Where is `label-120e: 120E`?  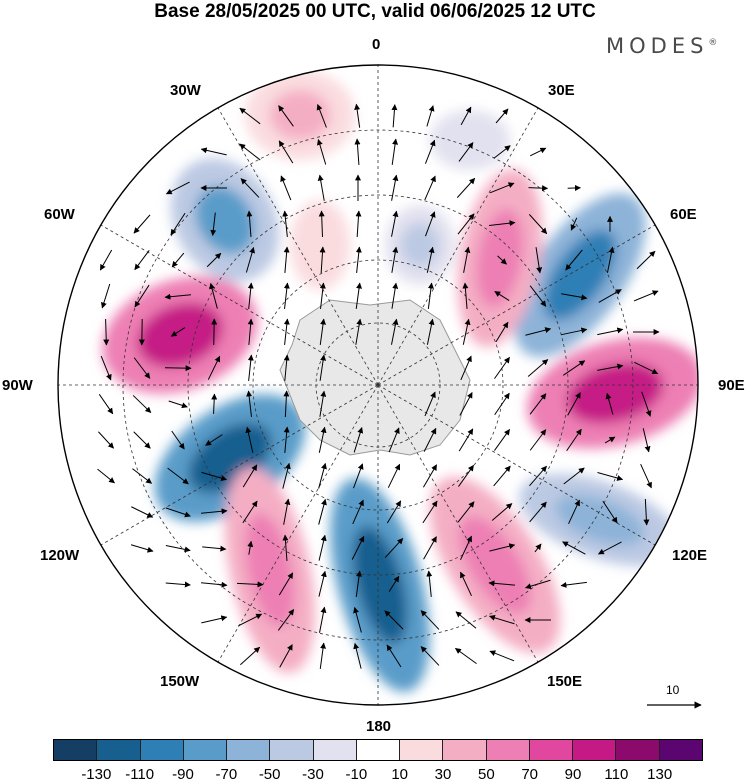
label-120e: 120E is located at coordinates (690, 555).